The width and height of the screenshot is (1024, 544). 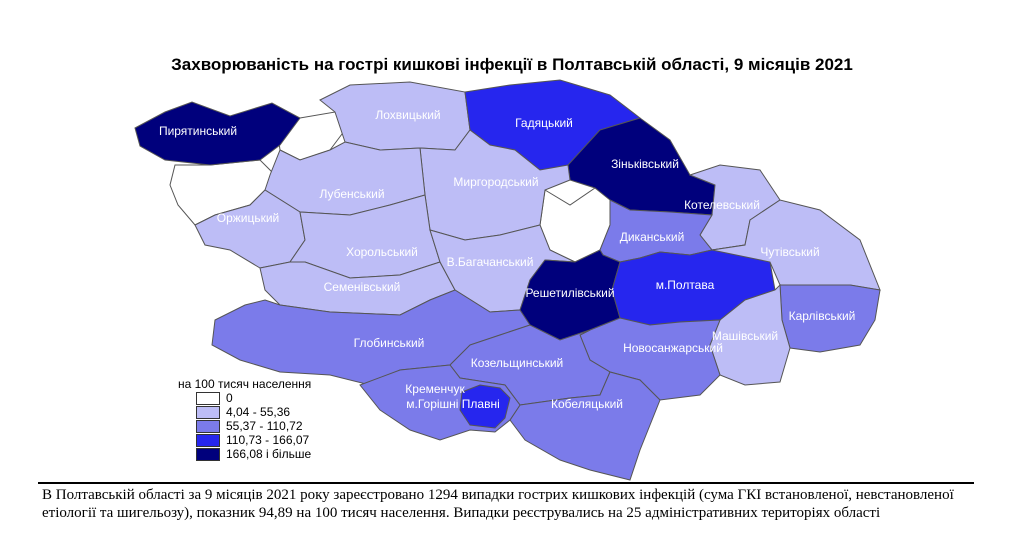 I want to click on legend-label: 4,04 - 55,36, so click(x=258, y=412).